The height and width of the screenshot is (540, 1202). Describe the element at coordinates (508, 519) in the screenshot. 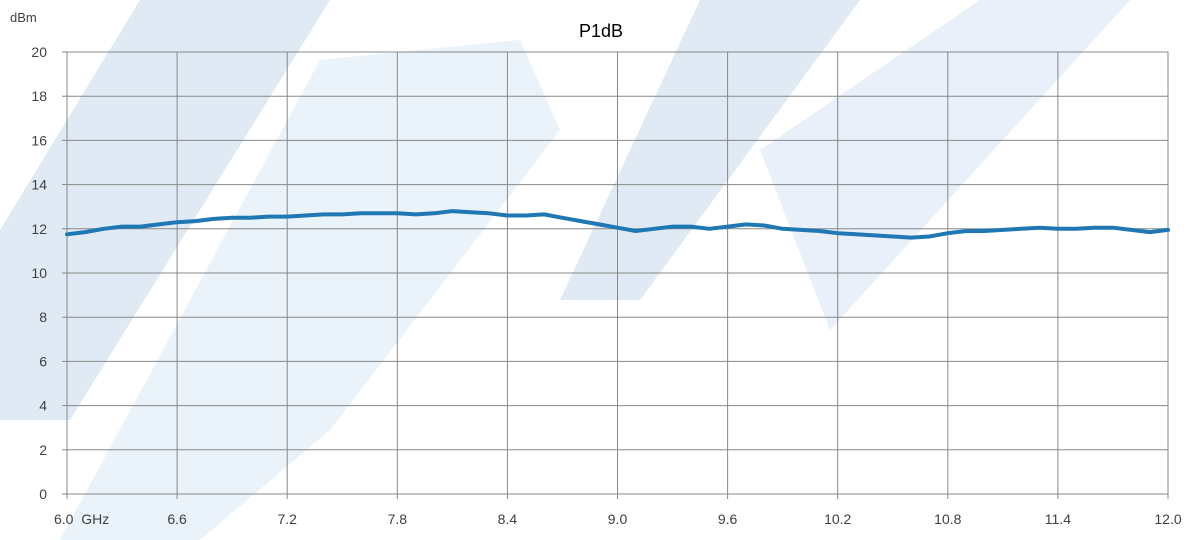

I see `x-tick-label: 8.4` at that location.